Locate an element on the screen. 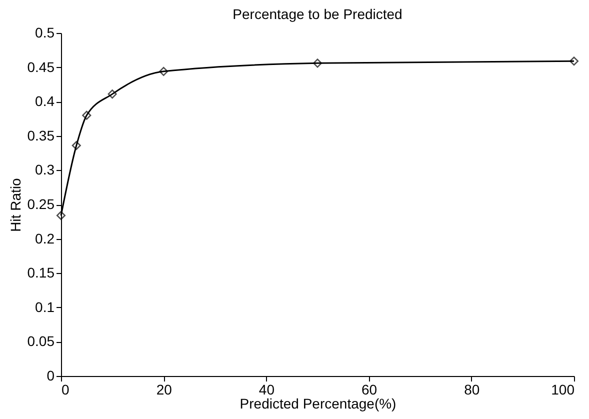 This screenshot has height=419, width=589. y-tick-label: 0.4 is located at coordinates (45, 101).